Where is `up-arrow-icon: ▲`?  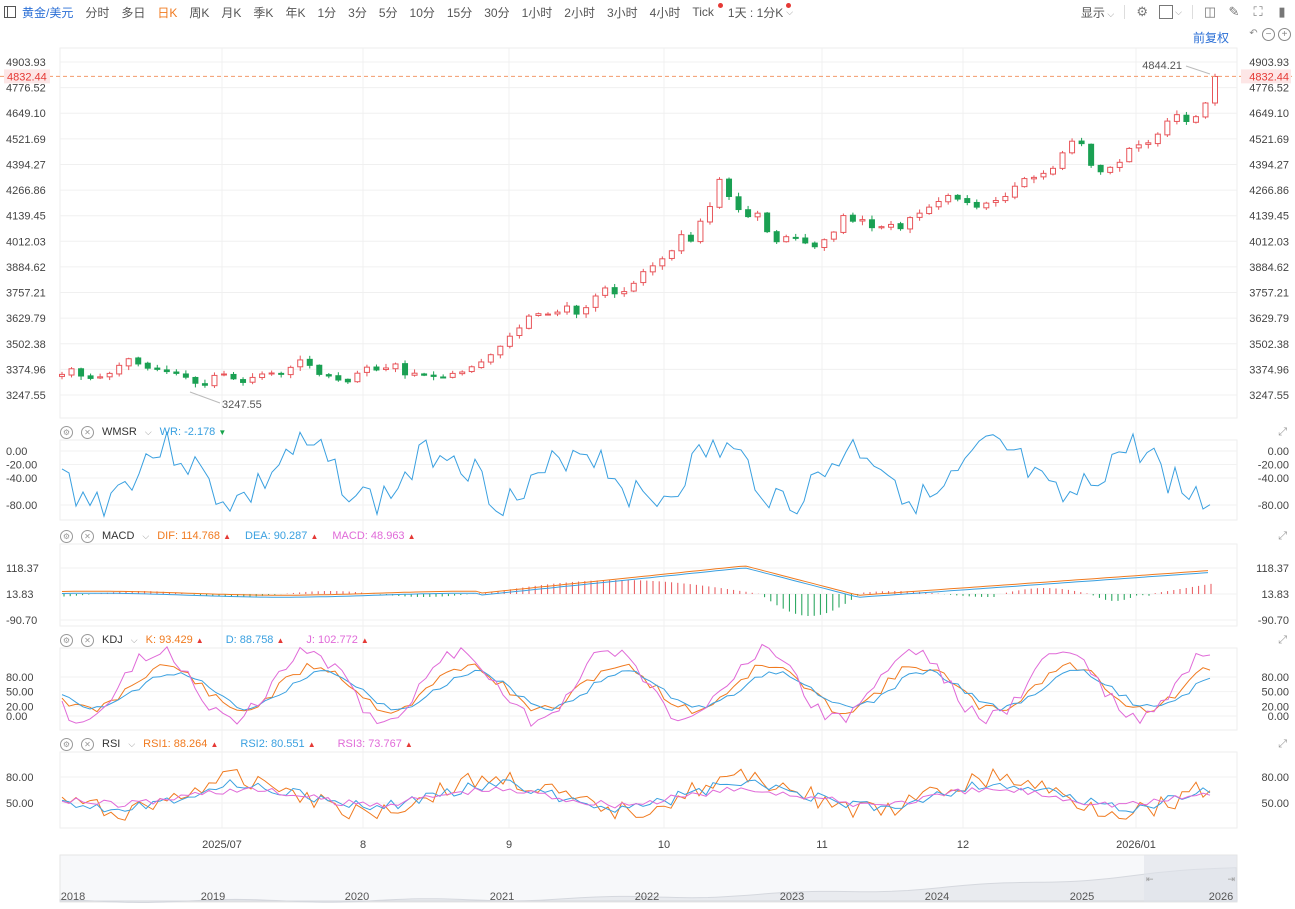 up-arrow-icon: ▲ is located at coordinates (408, 744).